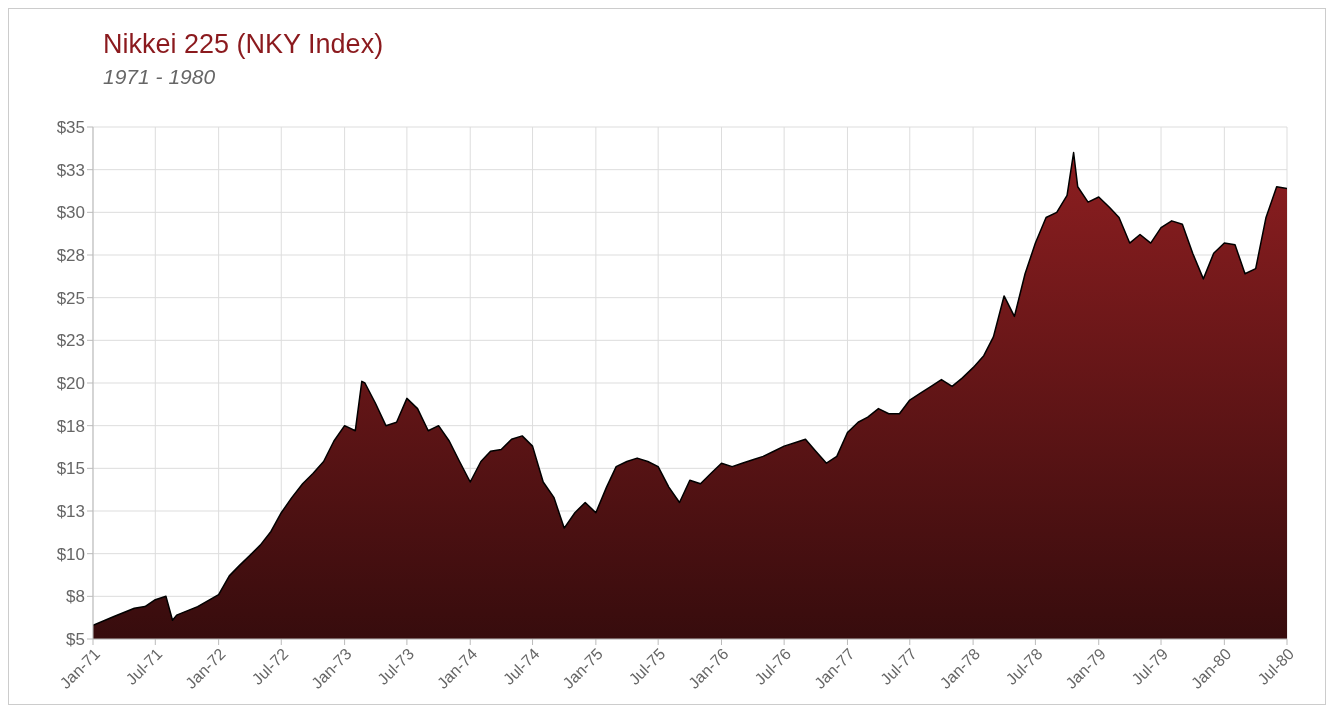 This screenshot has height=713, width=1334. Describe the element at coordinates (70, 298) in the screenshot. I see `y-tick-label: $25` at that location.